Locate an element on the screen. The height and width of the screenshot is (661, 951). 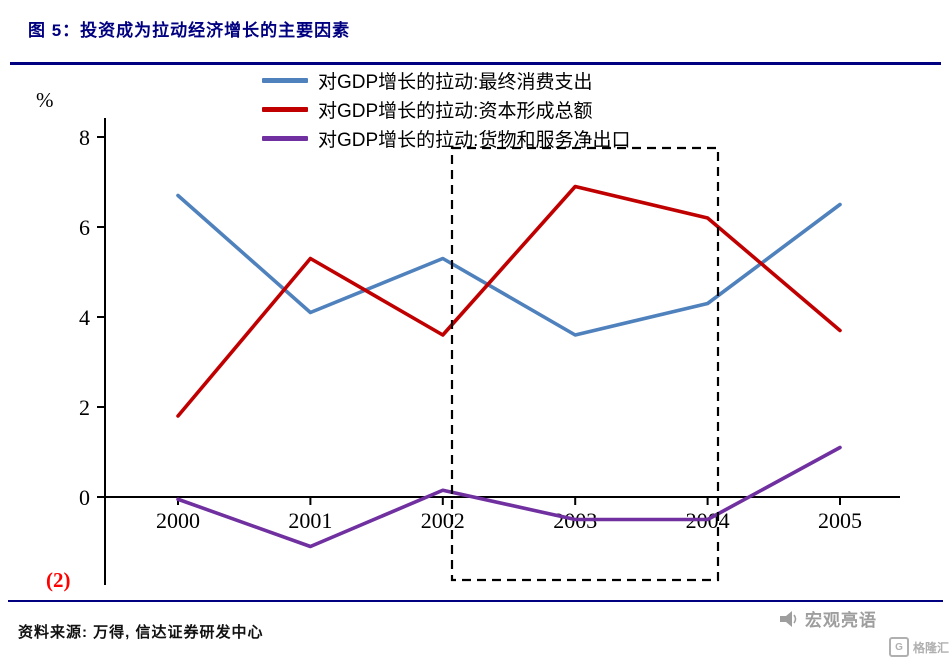
y-tick-label: 0 is located at coordinates (84, 497).